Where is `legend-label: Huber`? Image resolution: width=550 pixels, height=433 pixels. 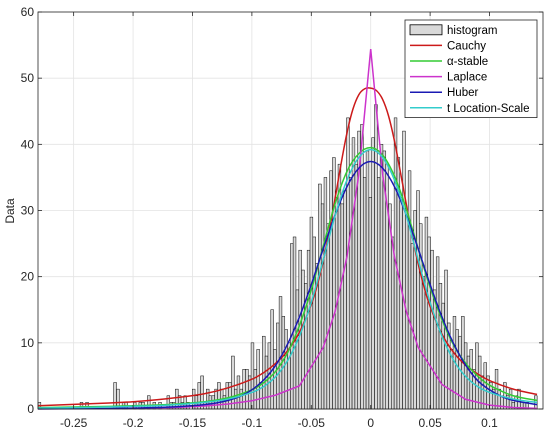
legend-label: Huber is located at coordinates (462, 93).